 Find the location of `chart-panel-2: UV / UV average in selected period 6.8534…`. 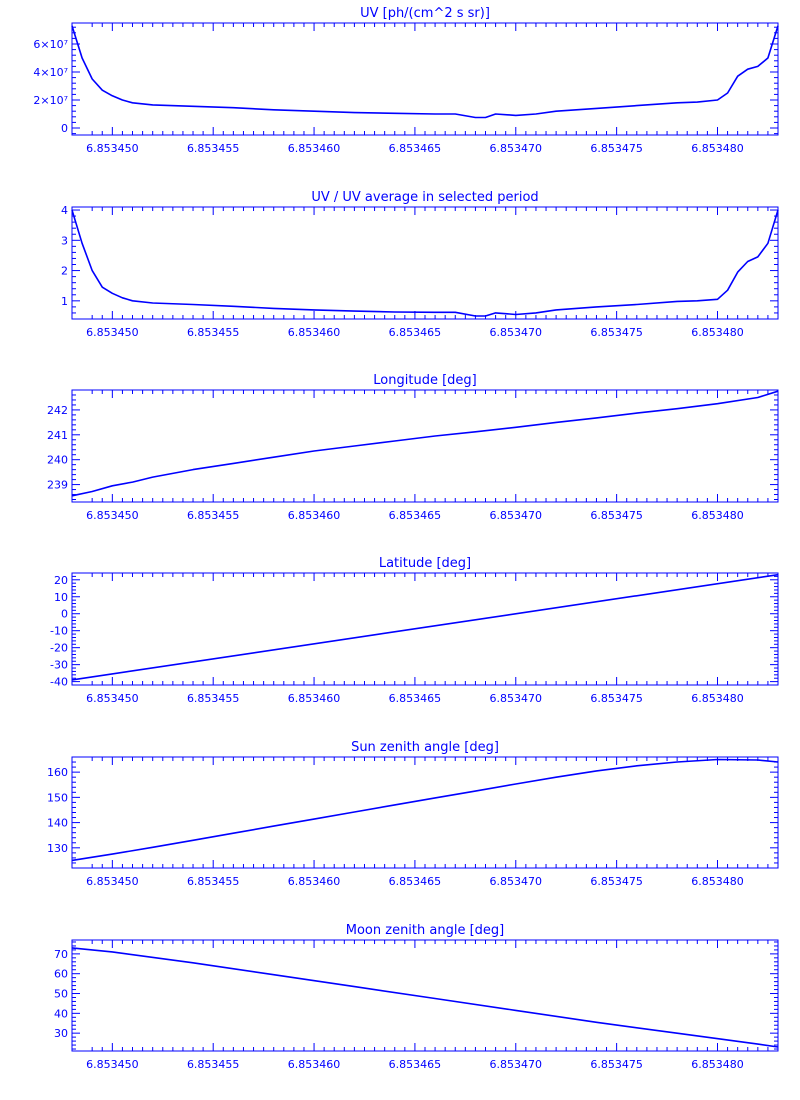

chart-panel-2: UV / UV average in selected period 6.8534… is located at coordinates (420, 264).